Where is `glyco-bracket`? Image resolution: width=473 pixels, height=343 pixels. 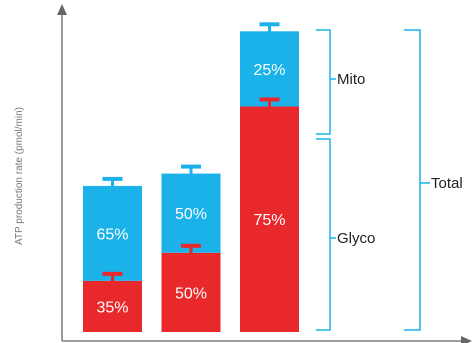 glyco-bracket is located at coordinates (326, 234).